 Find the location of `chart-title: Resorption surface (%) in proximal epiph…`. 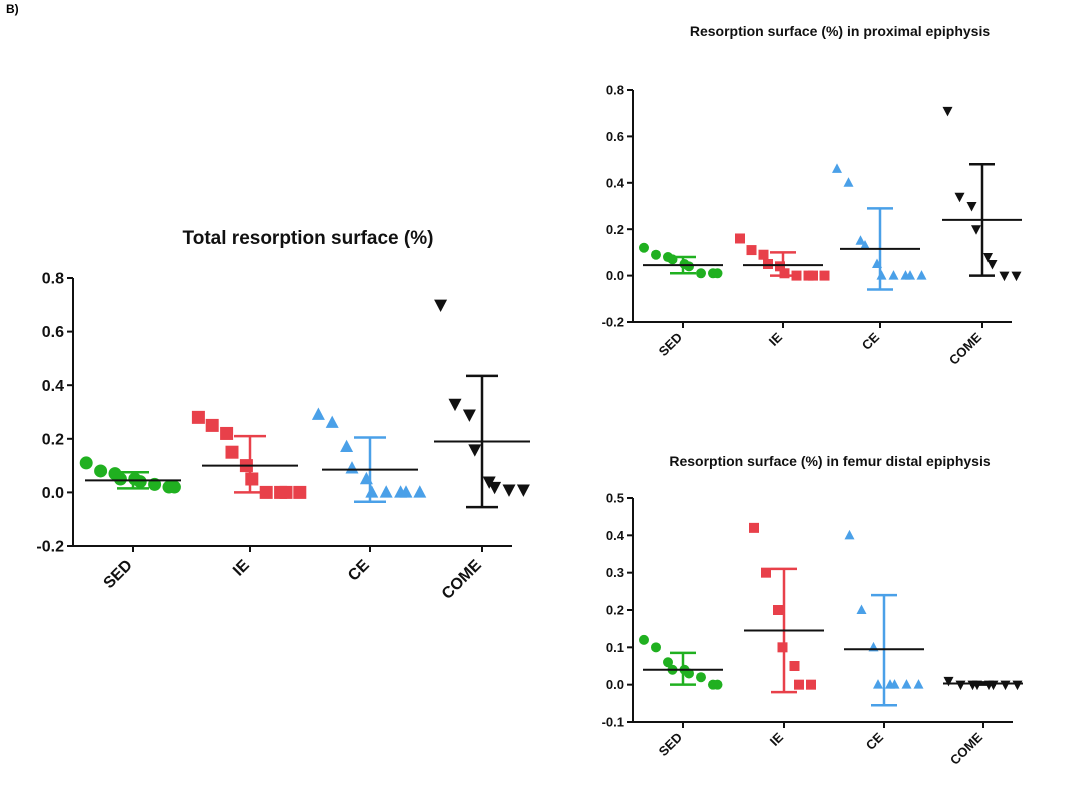

chart-title: Resorption surface (%) in proximal epiph… is located at coordinates (840, 31).